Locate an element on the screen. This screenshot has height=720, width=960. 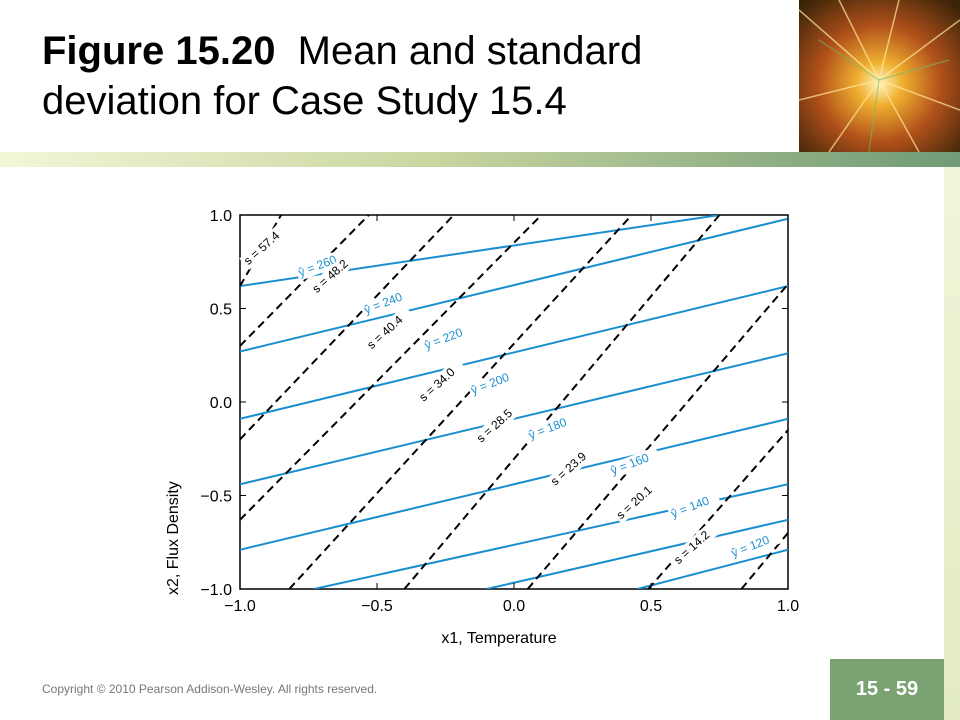
y-tick-label: 0.5 is located at coordinates (221, 310).